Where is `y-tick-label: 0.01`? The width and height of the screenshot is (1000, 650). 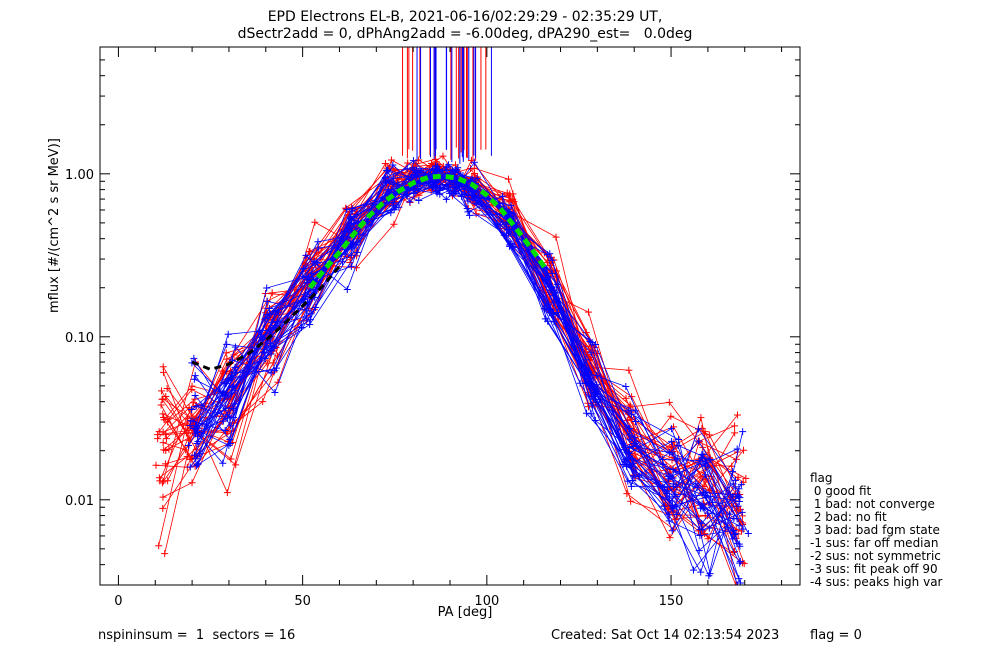 y-tick-label: 0.01 is located at coordinates (79, 501).